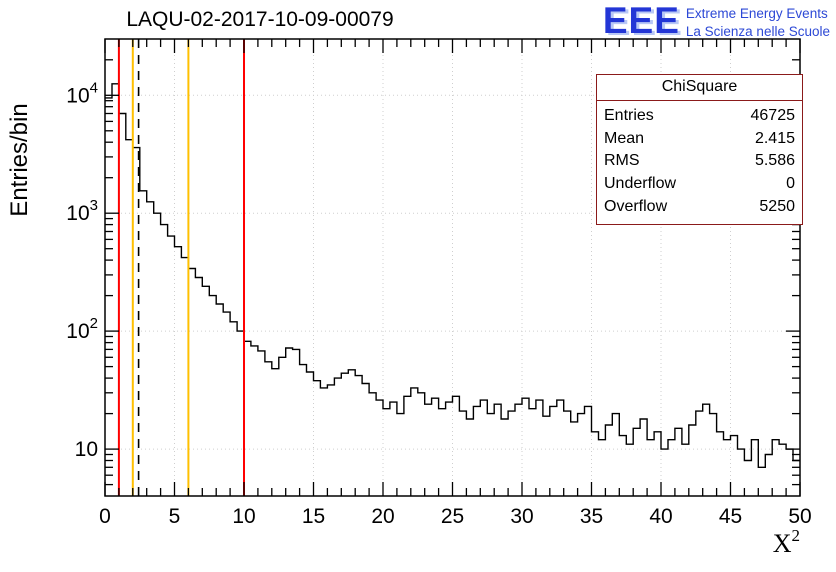 Image resolution: width=836 pixels, height=572 pixels. I want to click on y-axis-title: Entries/bin, so click(19, 159).